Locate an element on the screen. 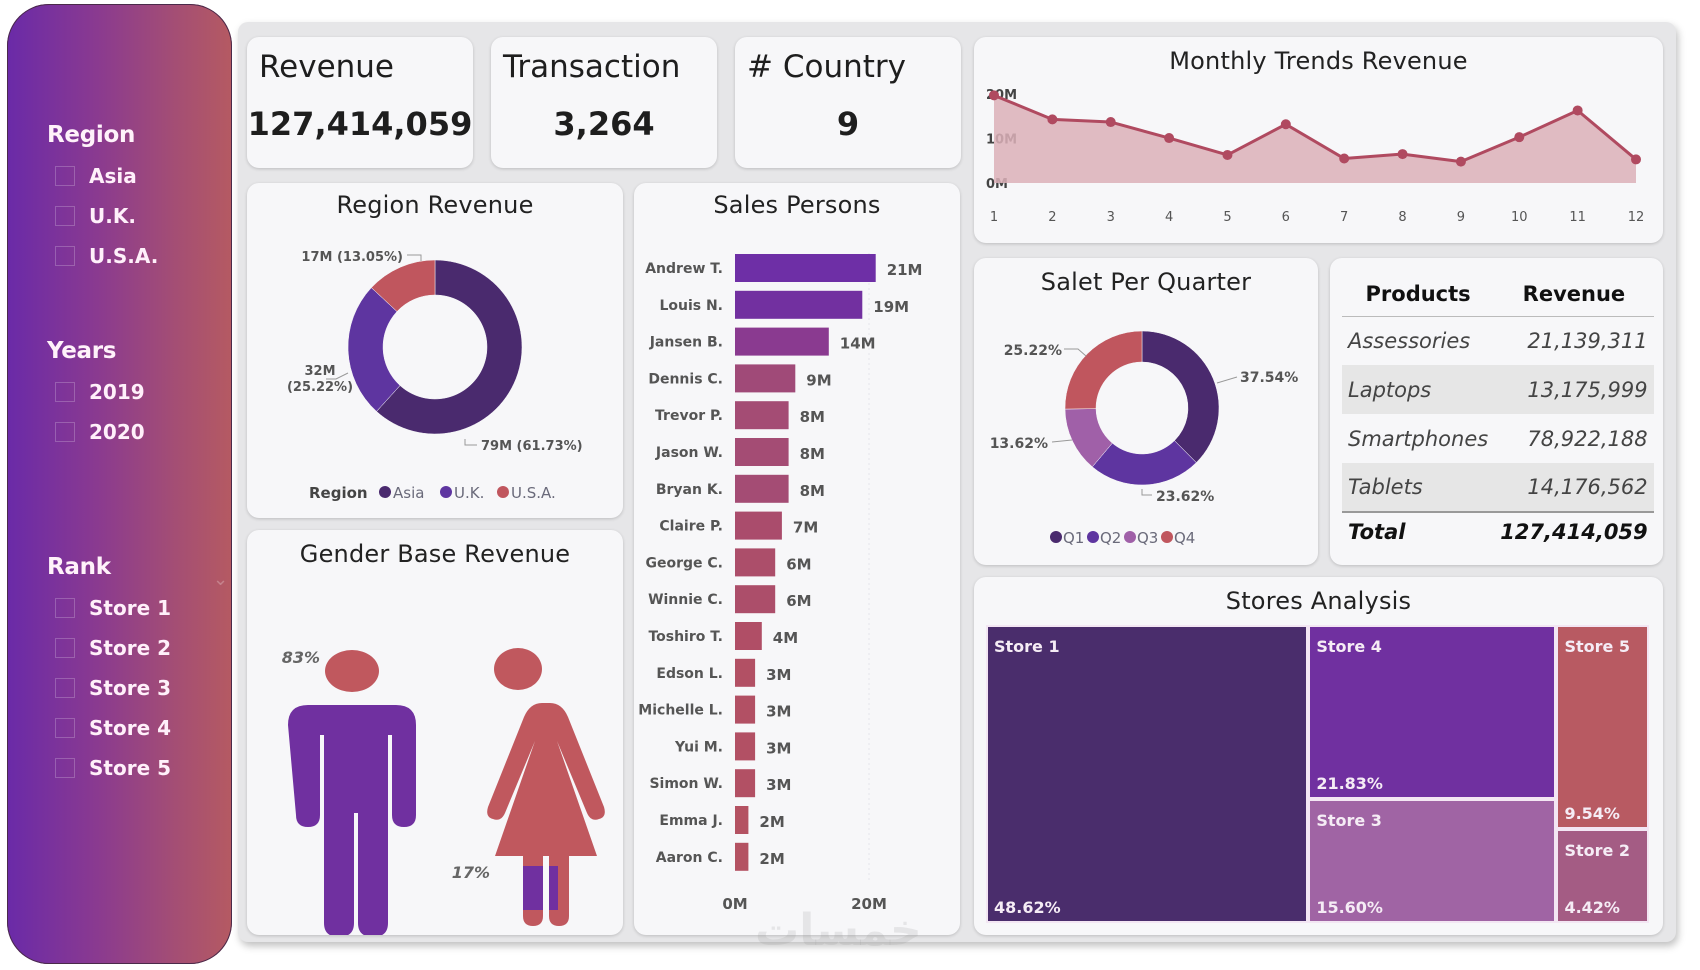 The image size is (1700, 970). x-tick-label: 0M is located at coordinates (734, 904).